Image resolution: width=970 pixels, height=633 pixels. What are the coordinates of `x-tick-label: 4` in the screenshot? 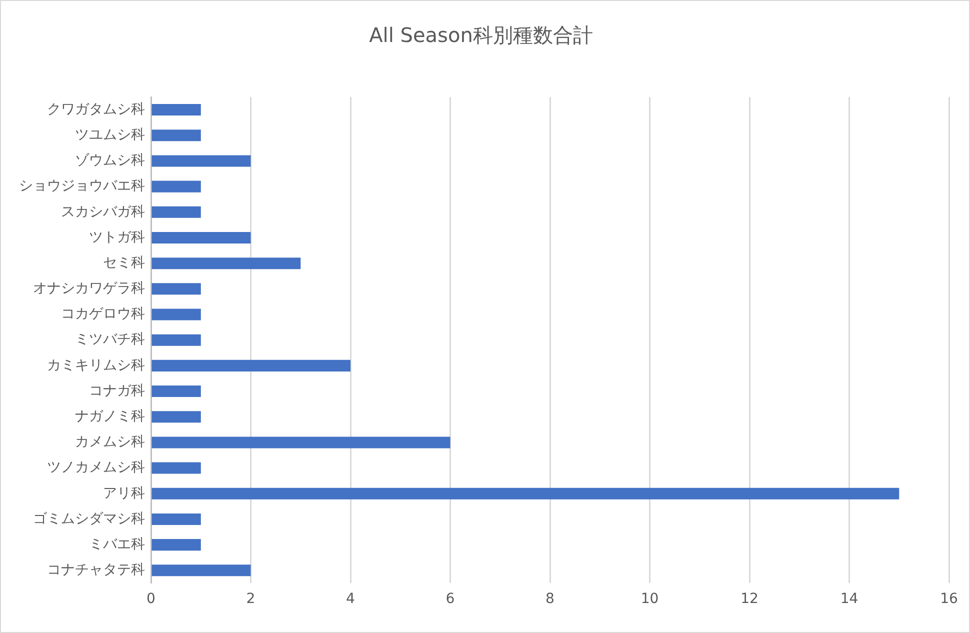 It's located at (351, 599).